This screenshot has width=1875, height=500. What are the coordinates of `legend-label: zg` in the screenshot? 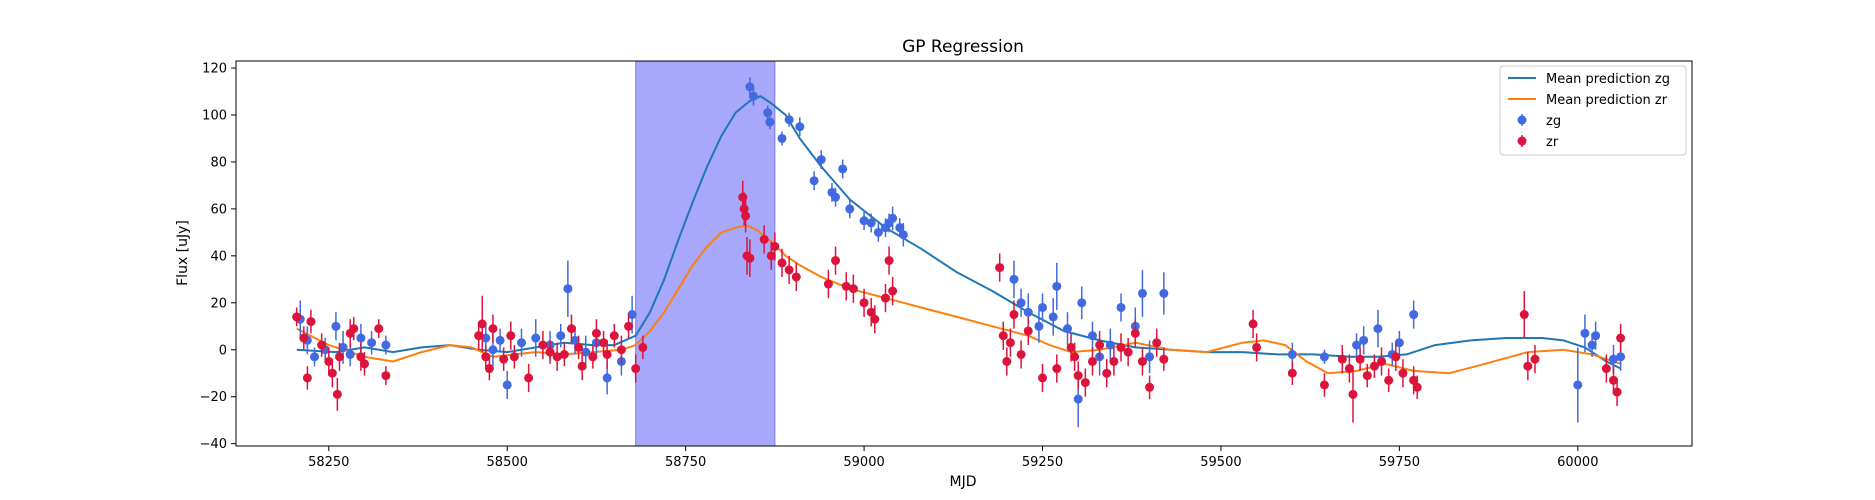 It's located at (1553, 121).